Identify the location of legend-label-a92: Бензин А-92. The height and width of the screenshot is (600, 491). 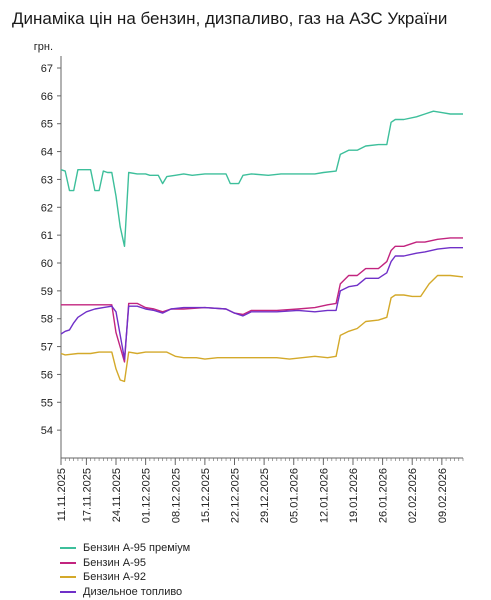
(114, 577).